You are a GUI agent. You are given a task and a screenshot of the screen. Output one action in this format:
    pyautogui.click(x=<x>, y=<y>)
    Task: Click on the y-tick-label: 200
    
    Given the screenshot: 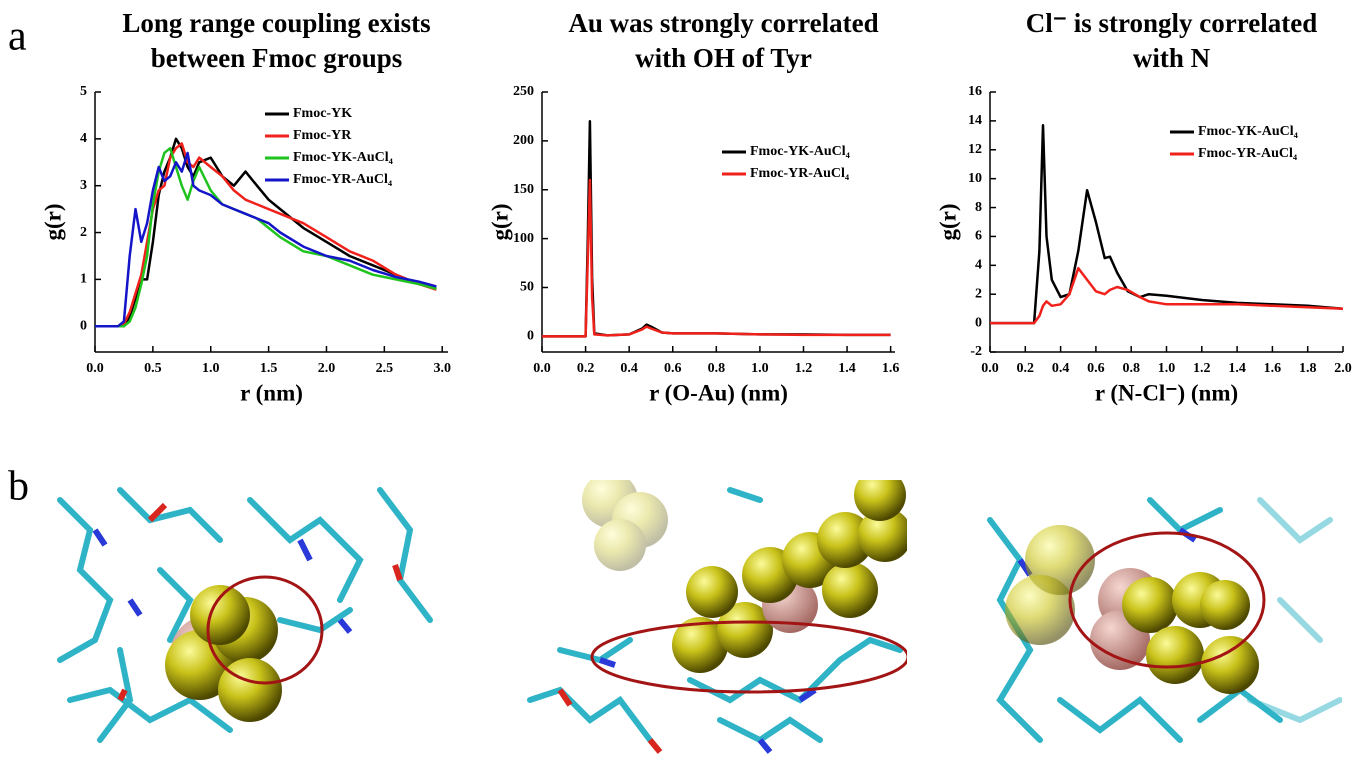 What is the action you would take?
    pyautogui.click(x=523, y=140)
    